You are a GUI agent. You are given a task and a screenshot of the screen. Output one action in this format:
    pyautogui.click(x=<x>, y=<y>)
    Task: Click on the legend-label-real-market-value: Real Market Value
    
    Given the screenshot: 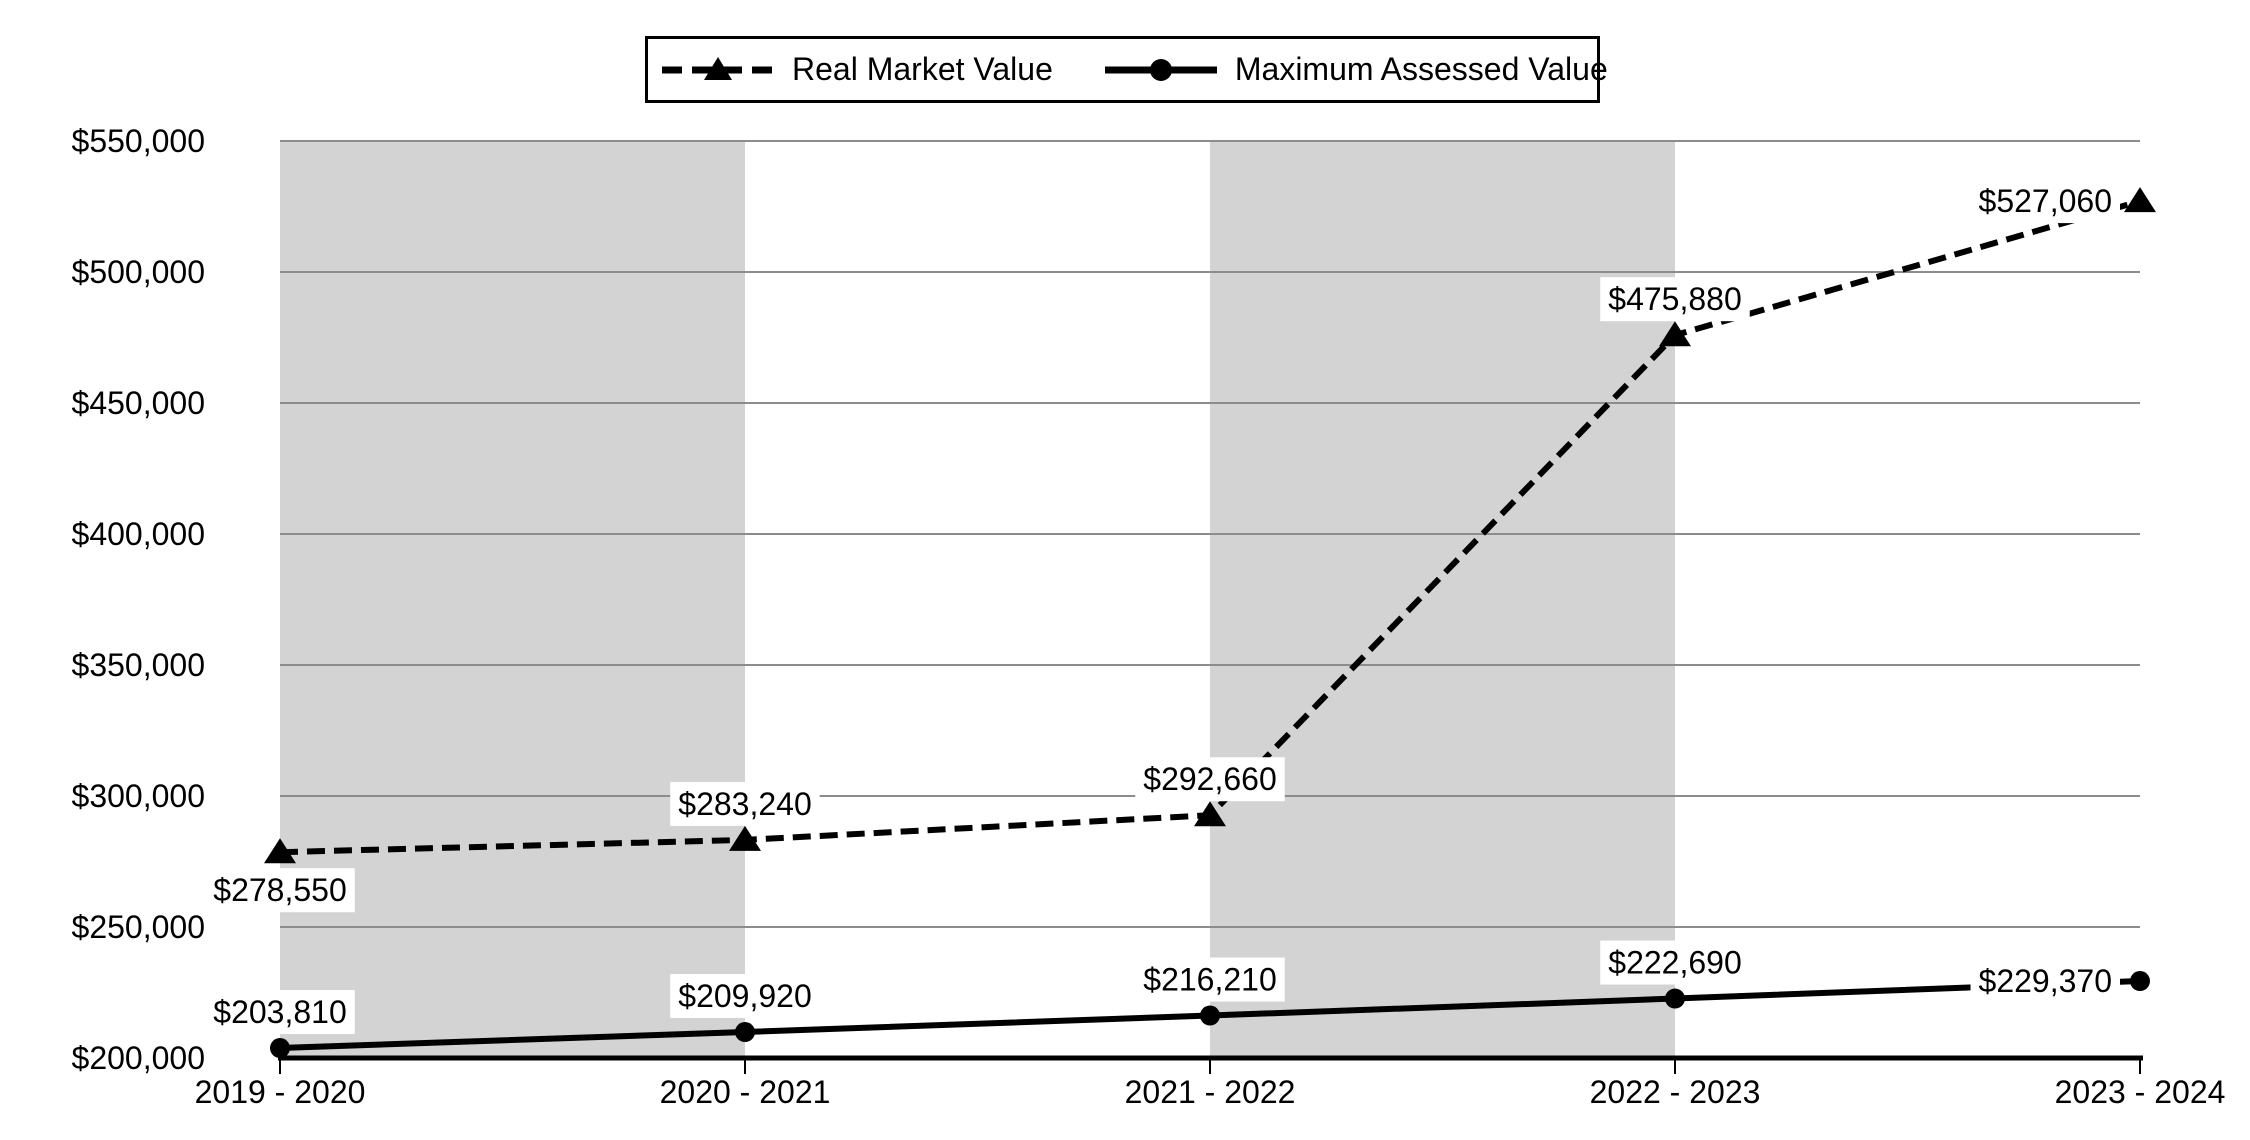 What is the action you would take?
    pyautogui.click(x=922, y=69)
    